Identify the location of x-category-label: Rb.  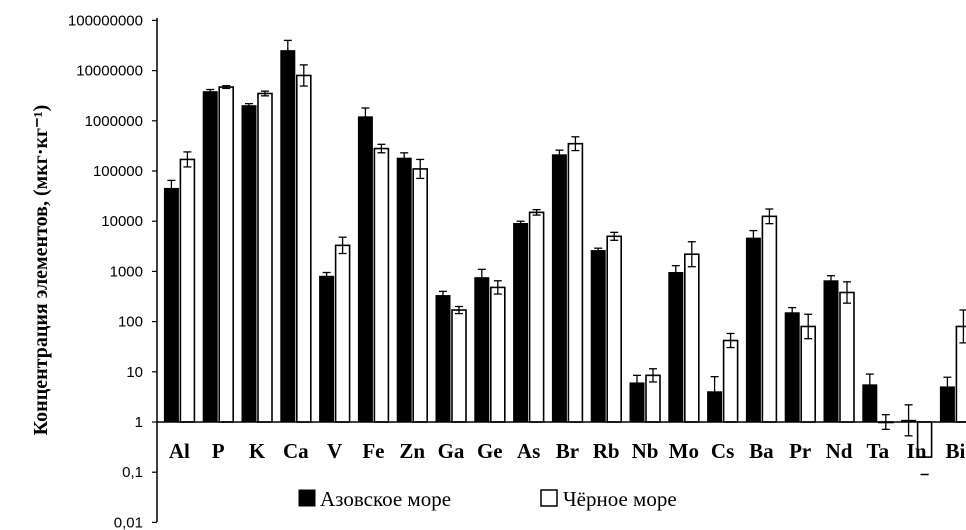
(606, 451).